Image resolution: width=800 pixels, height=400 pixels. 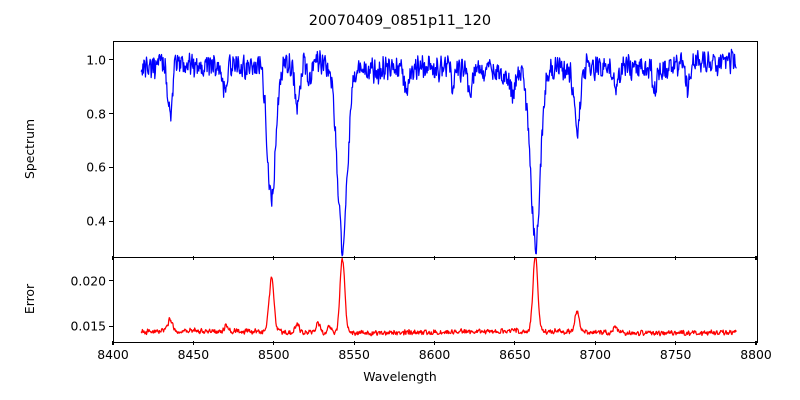 What do you see at coordinates (515, 354) in the screenshot?
I see `x-axis-tick-label: 8650` at bounding box center [515, 354].